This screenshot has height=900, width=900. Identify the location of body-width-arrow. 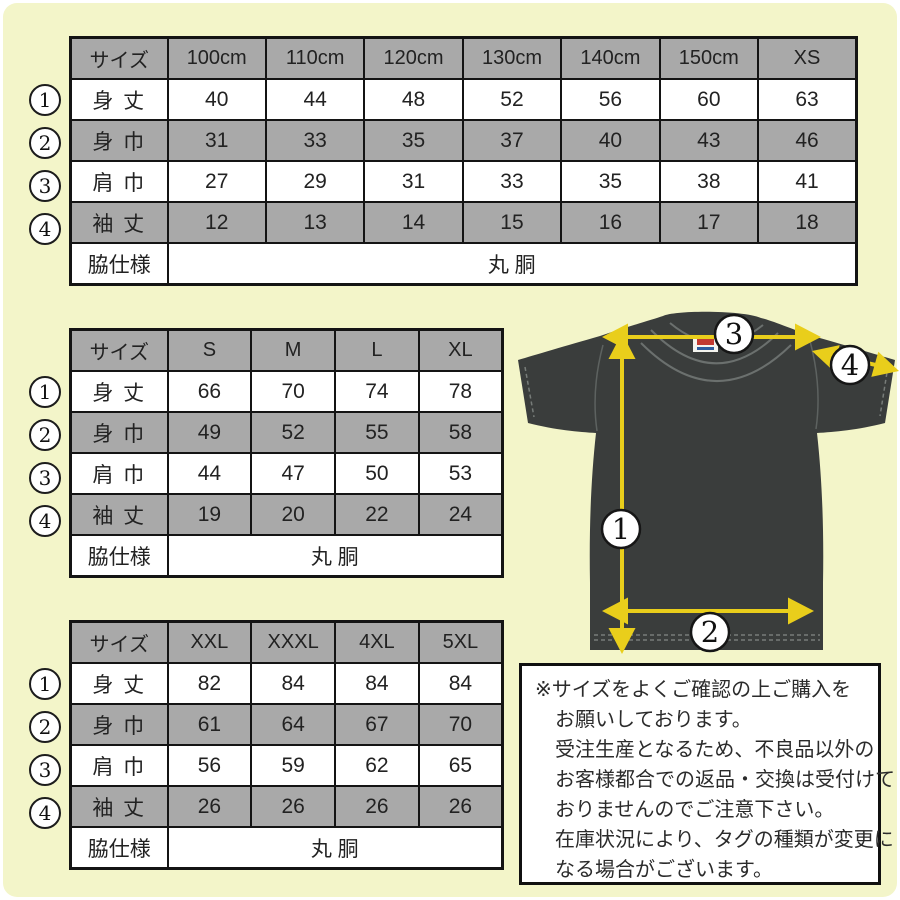
(708, 611).